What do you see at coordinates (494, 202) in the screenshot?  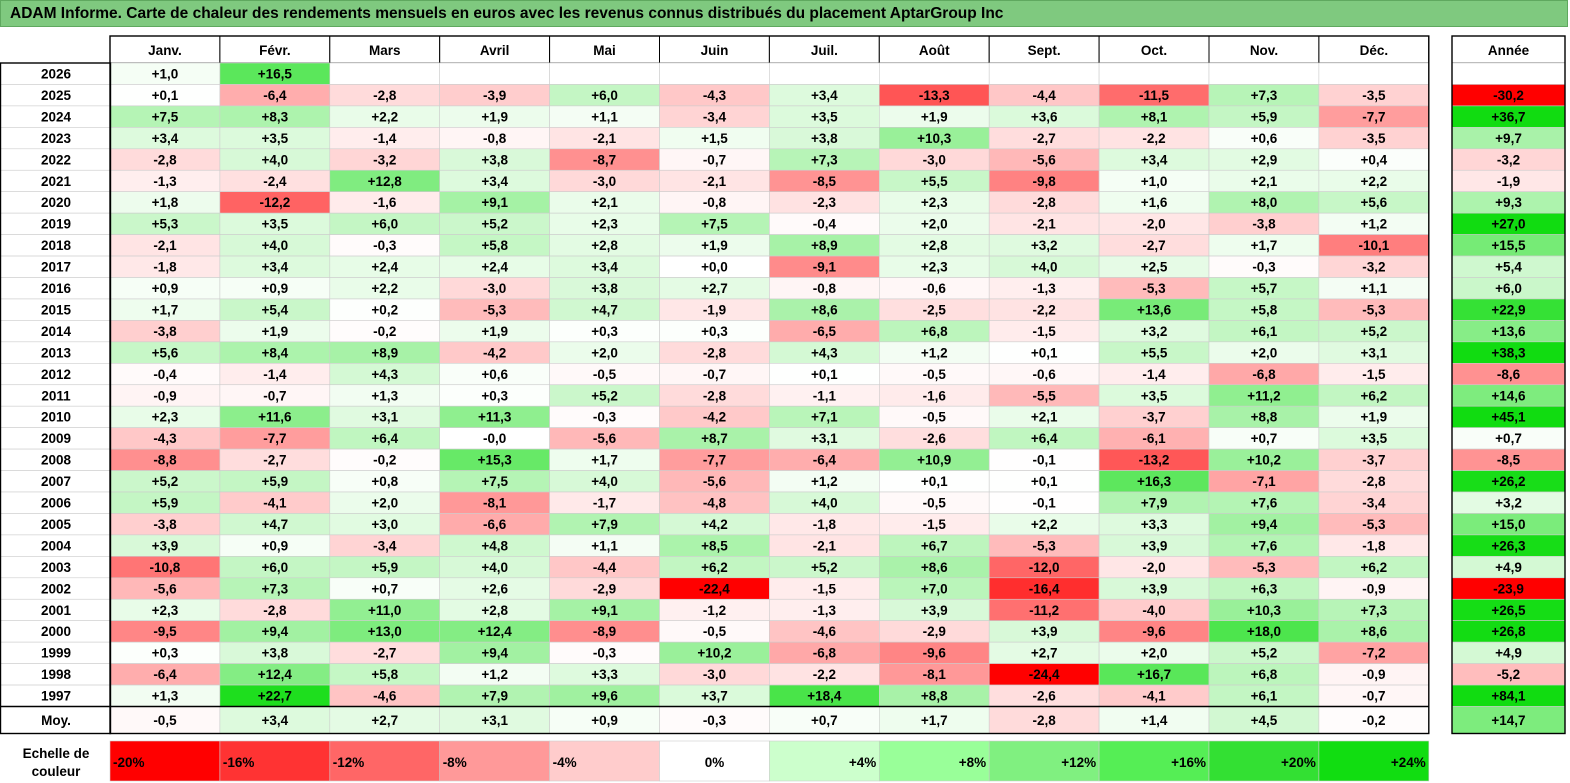 I see `heatmap-cell-value: +9,1` at bounding box center [494, 202].